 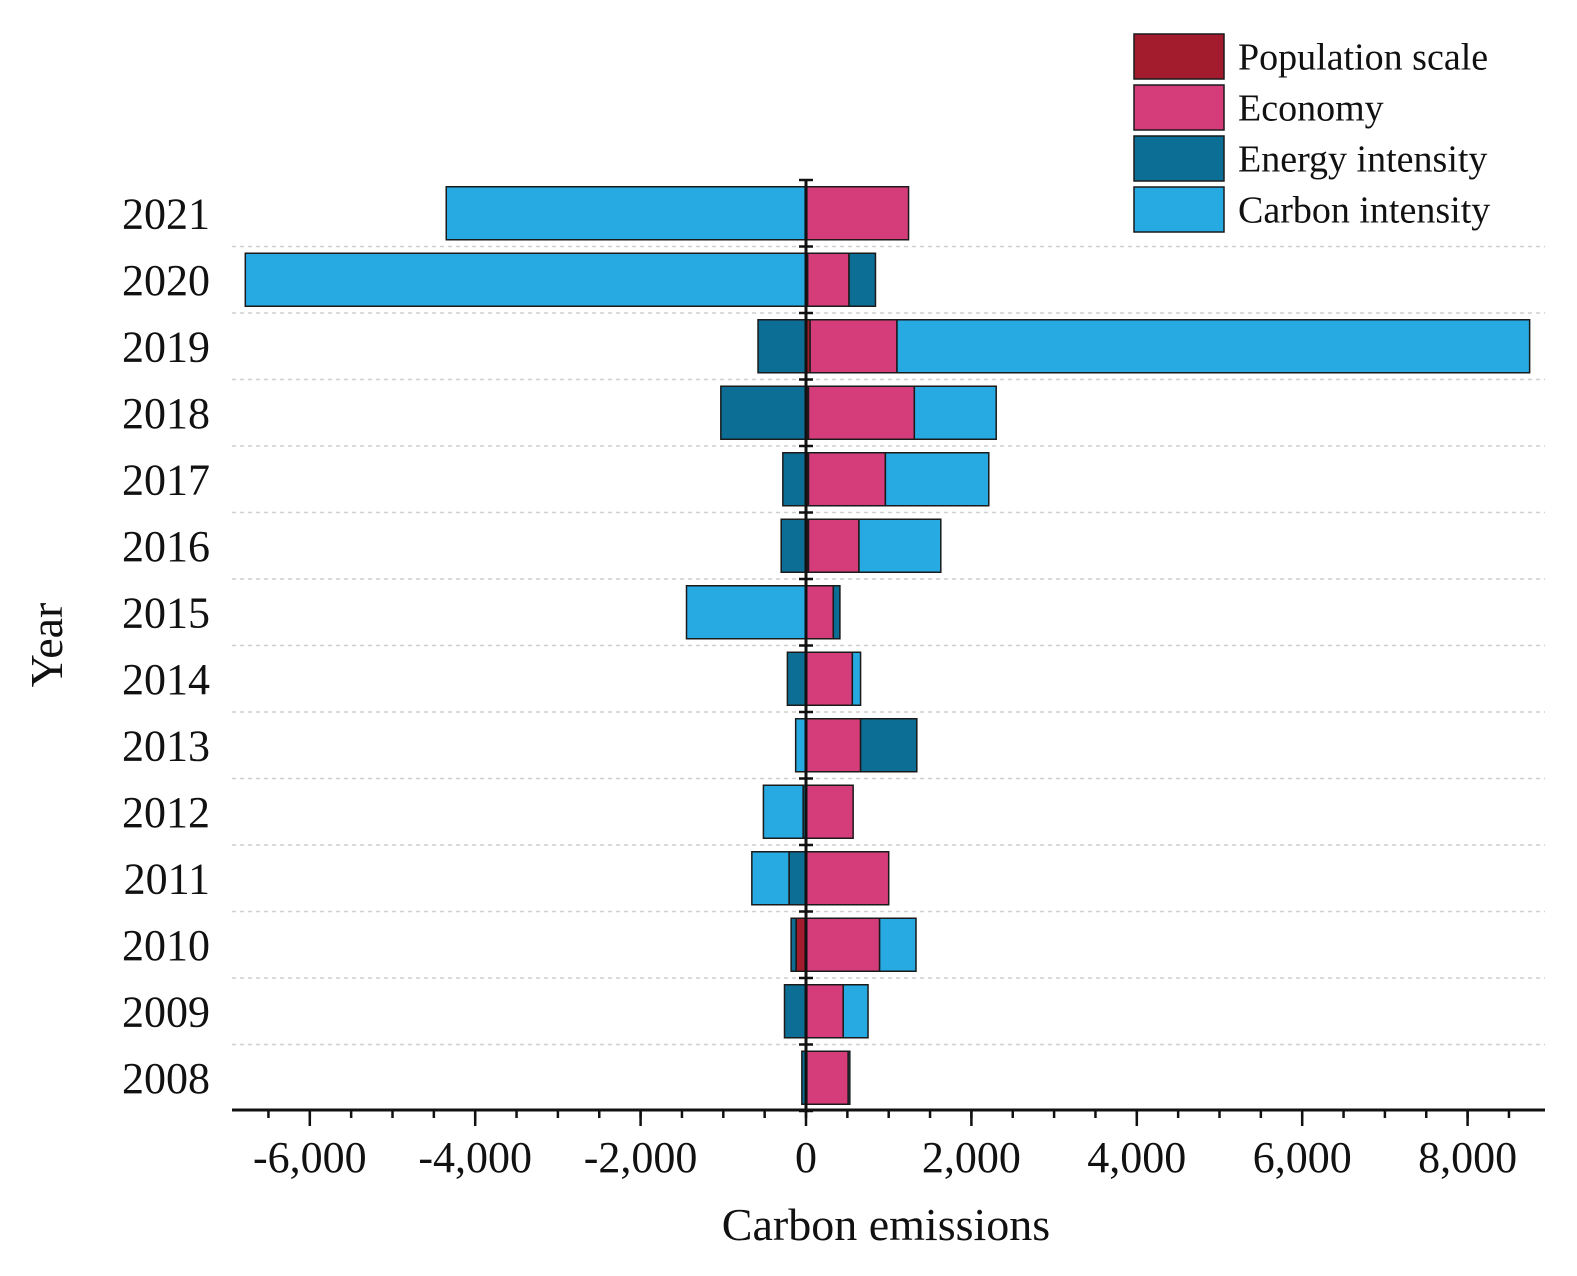 What do you see at coordinates (800, 745) in the screenshot?
I see `bar-2013-carbon-intensity` at bounding box center [800, 745].